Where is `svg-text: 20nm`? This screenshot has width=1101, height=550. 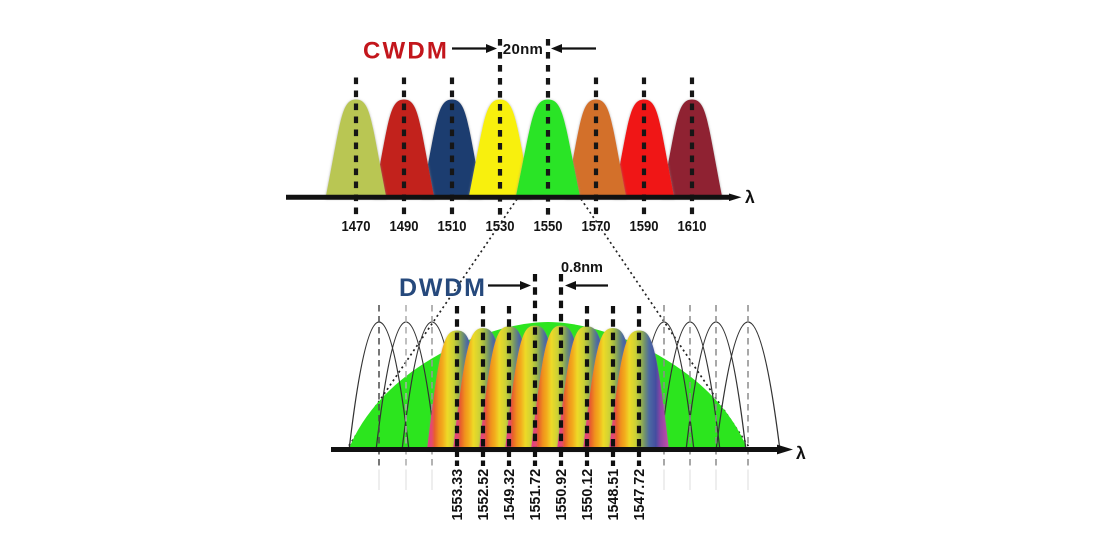
svg-text: 20nm is located at coordinates (523, 49).